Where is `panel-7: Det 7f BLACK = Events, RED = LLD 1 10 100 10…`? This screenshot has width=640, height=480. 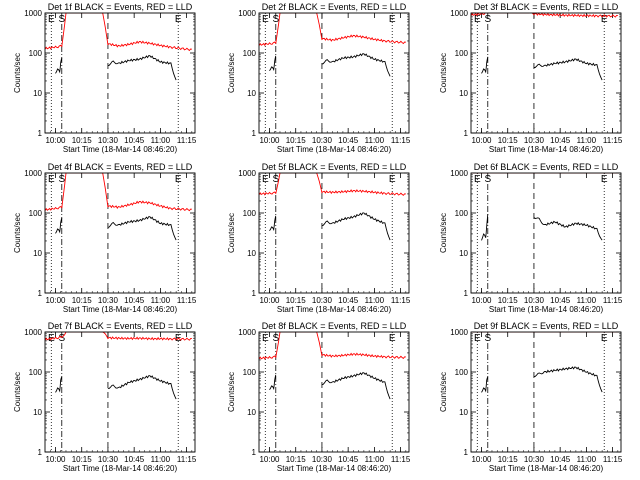 panel-7: Det 7f BLACK = Events, RED = LLD 1 10 100 10… is located at coordinates (105, 397).